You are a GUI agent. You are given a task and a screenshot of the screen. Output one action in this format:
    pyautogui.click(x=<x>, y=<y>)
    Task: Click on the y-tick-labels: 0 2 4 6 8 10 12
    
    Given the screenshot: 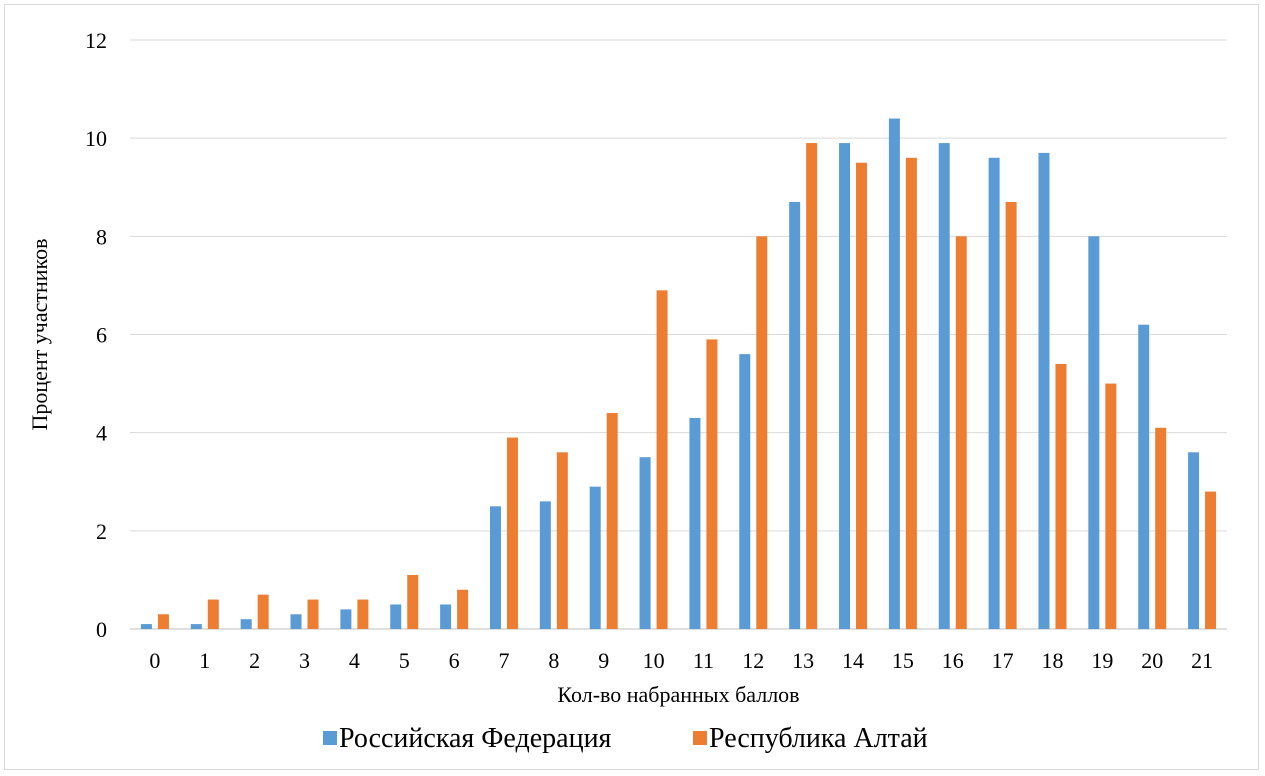 What is the action you would take?
    pyautogui.click(x=96, y=335)
    